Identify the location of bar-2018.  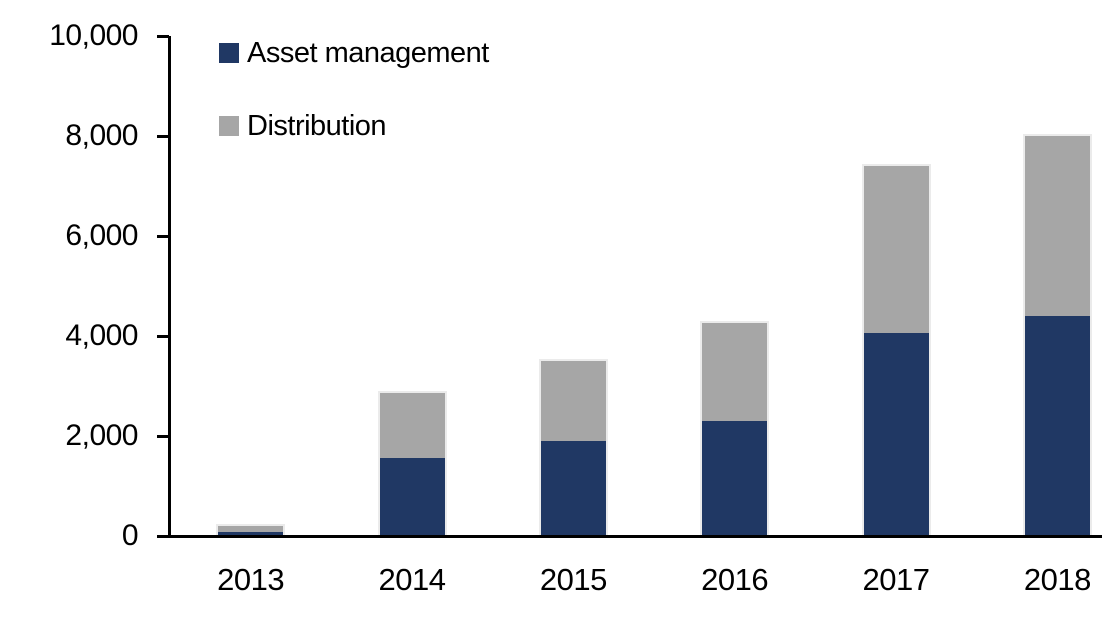
(1057, 336).